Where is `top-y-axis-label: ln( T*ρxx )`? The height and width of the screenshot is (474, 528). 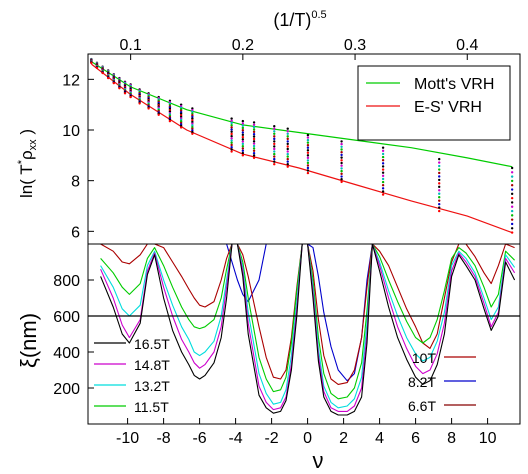
top-y-axis-label: ln( T*ρxx ) is located at coordinates (27, 163).